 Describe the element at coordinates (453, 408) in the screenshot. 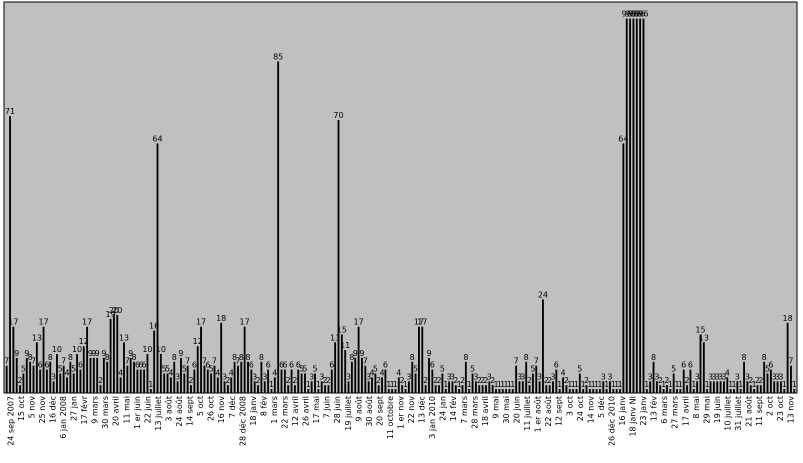

I see `x-tick-label: 14 fév` at that location.